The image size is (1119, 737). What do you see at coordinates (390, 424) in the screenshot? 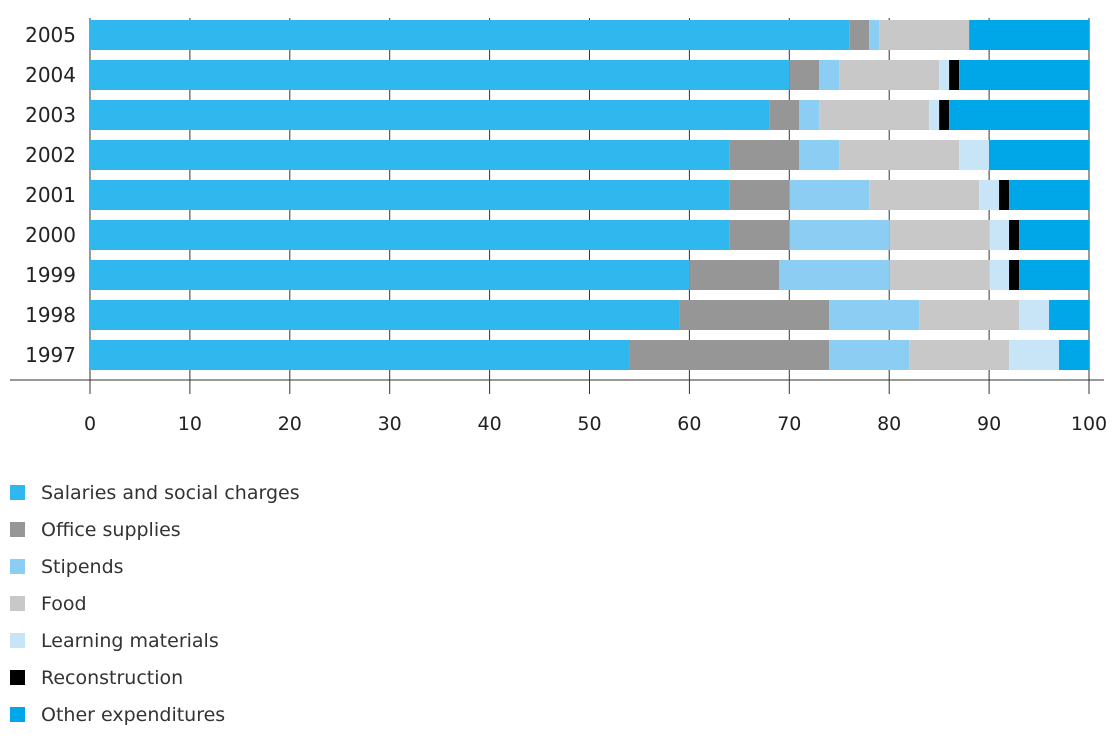
I see `x-tick-label: 30` at bounding box center [390, 424].